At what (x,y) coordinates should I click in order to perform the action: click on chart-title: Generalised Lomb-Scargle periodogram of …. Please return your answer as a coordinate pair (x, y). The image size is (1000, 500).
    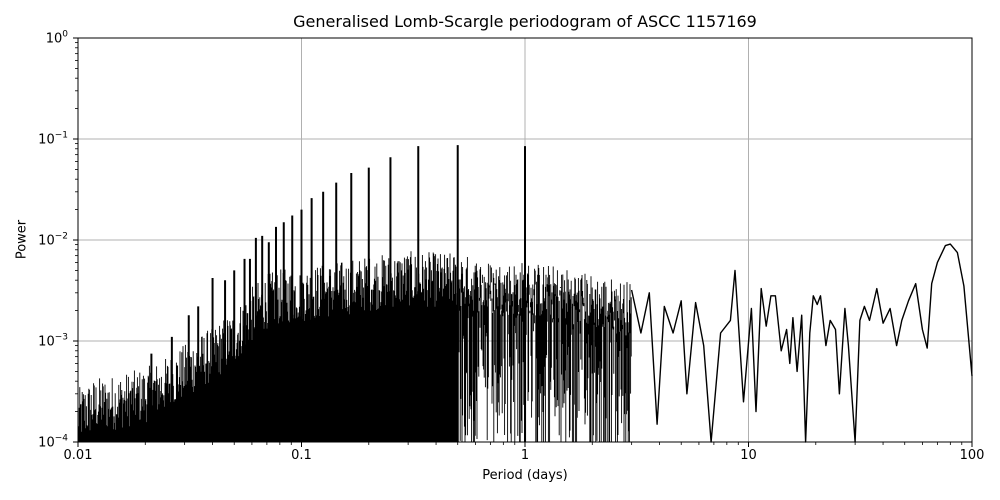
    Looking at the image, I should click on (525, 21).